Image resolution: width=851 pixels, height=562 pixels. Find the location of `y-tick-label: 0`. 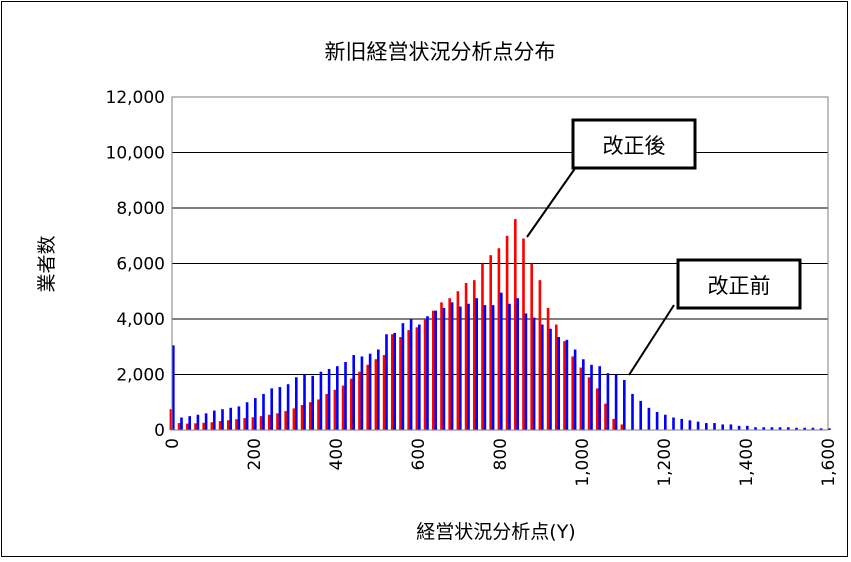

y-tick-label: 0 is located at coordinates (159, 431).